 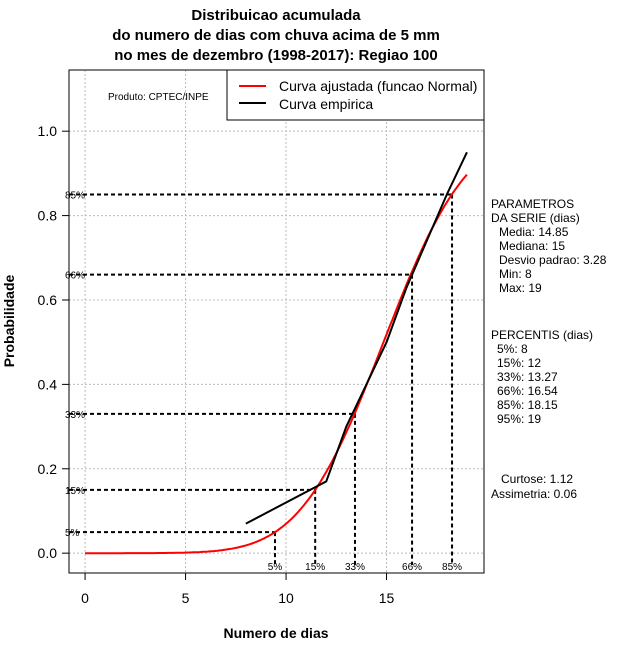 I want to click on panel-parameter: Mediana: 15, so click(x=532, y=246).